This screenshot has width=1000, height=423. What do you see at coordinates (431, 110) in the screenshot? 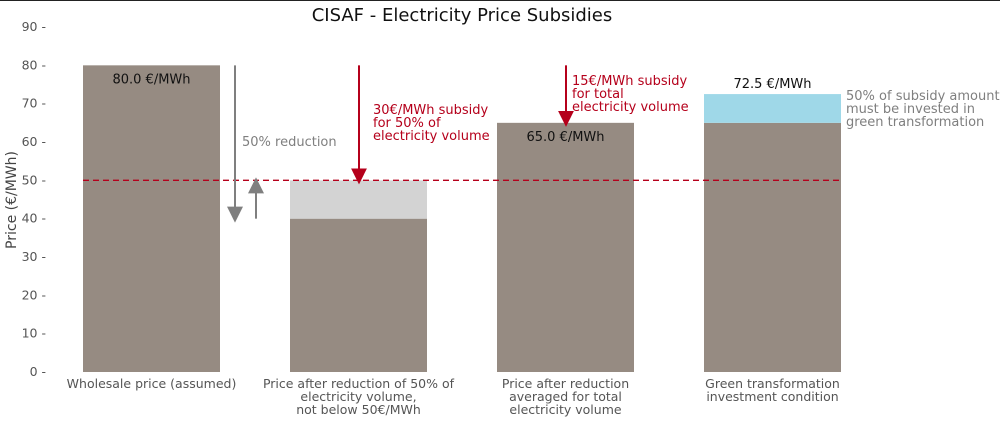
I see `annotation-2-line: 30€/MWh subsidy` at bounding box center [431, 110].